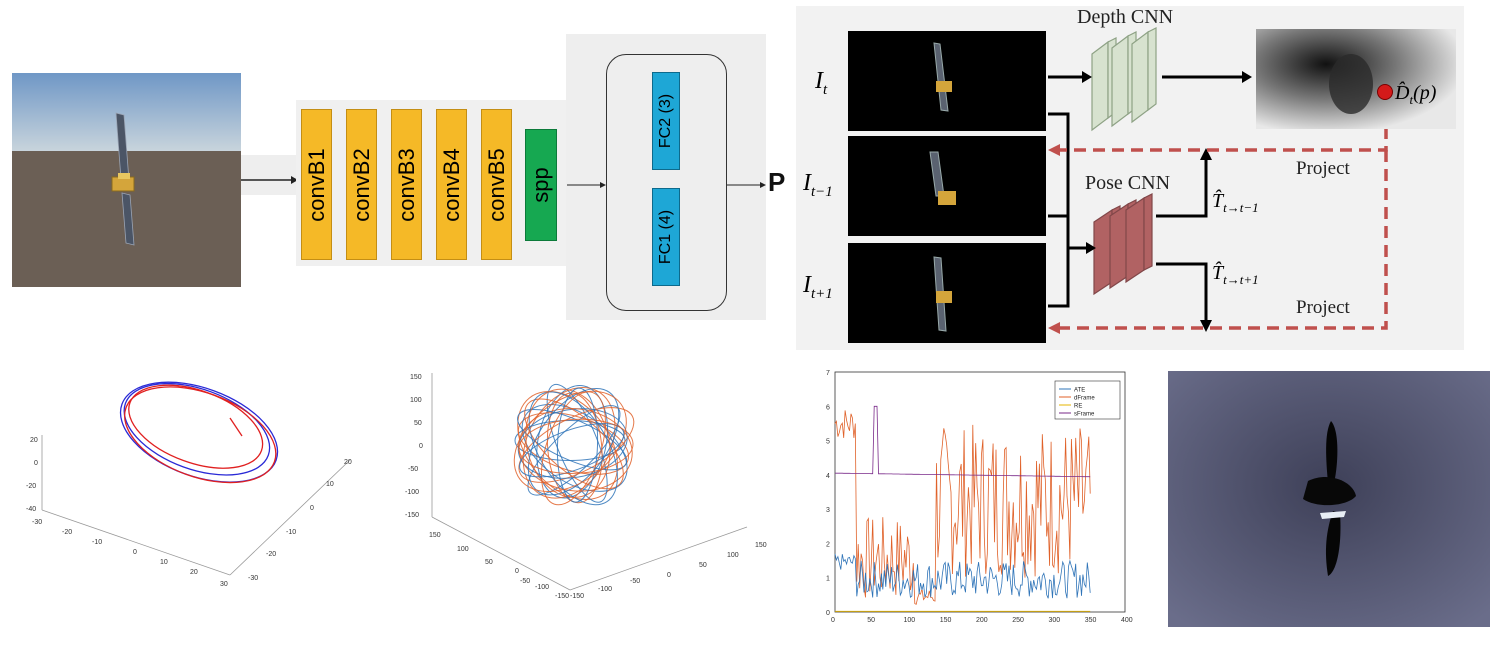 This screenshot has width=1491, height=645. What do you see at coordinates (818, 287) in the screenshot?
I see `frame-label-t-plus-1: It+1` at bounding box center [818, 287].